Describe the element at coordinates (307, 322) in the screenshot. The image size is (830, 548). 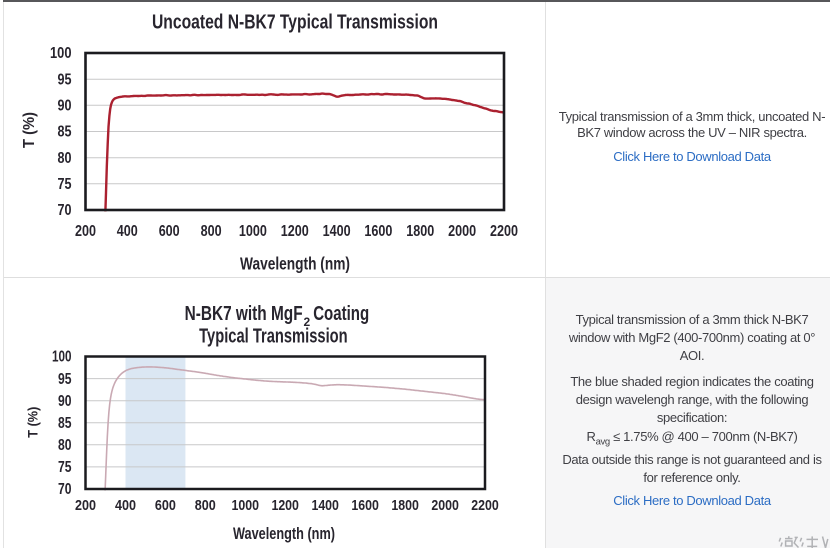
I see `svg-text: 2` at that location.